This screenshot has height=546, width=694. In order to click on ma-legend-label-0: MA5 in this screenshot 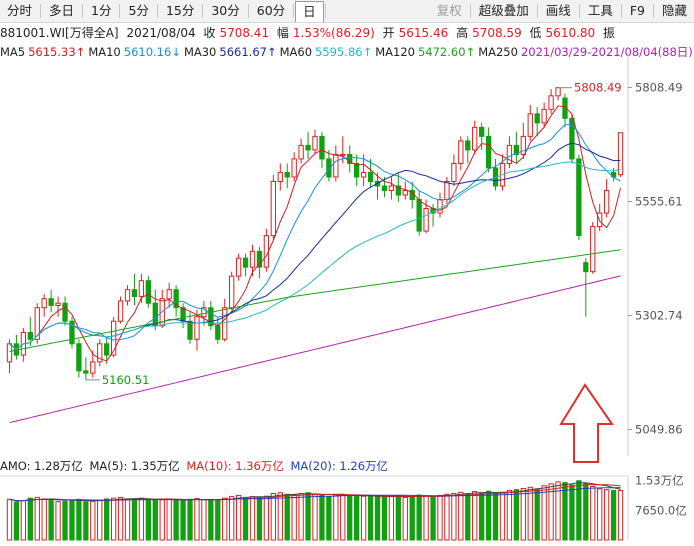, I will do `click(13, 52)`.